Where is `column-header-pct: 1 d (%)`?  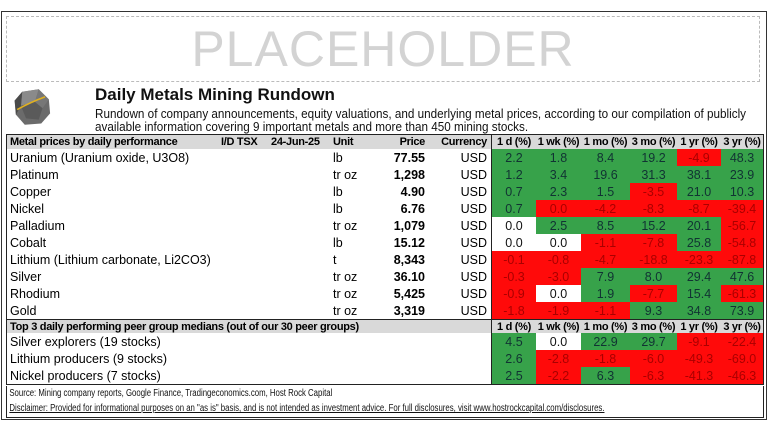 column-header-pct: 1 d (%) is located at coordinates (514, 326).